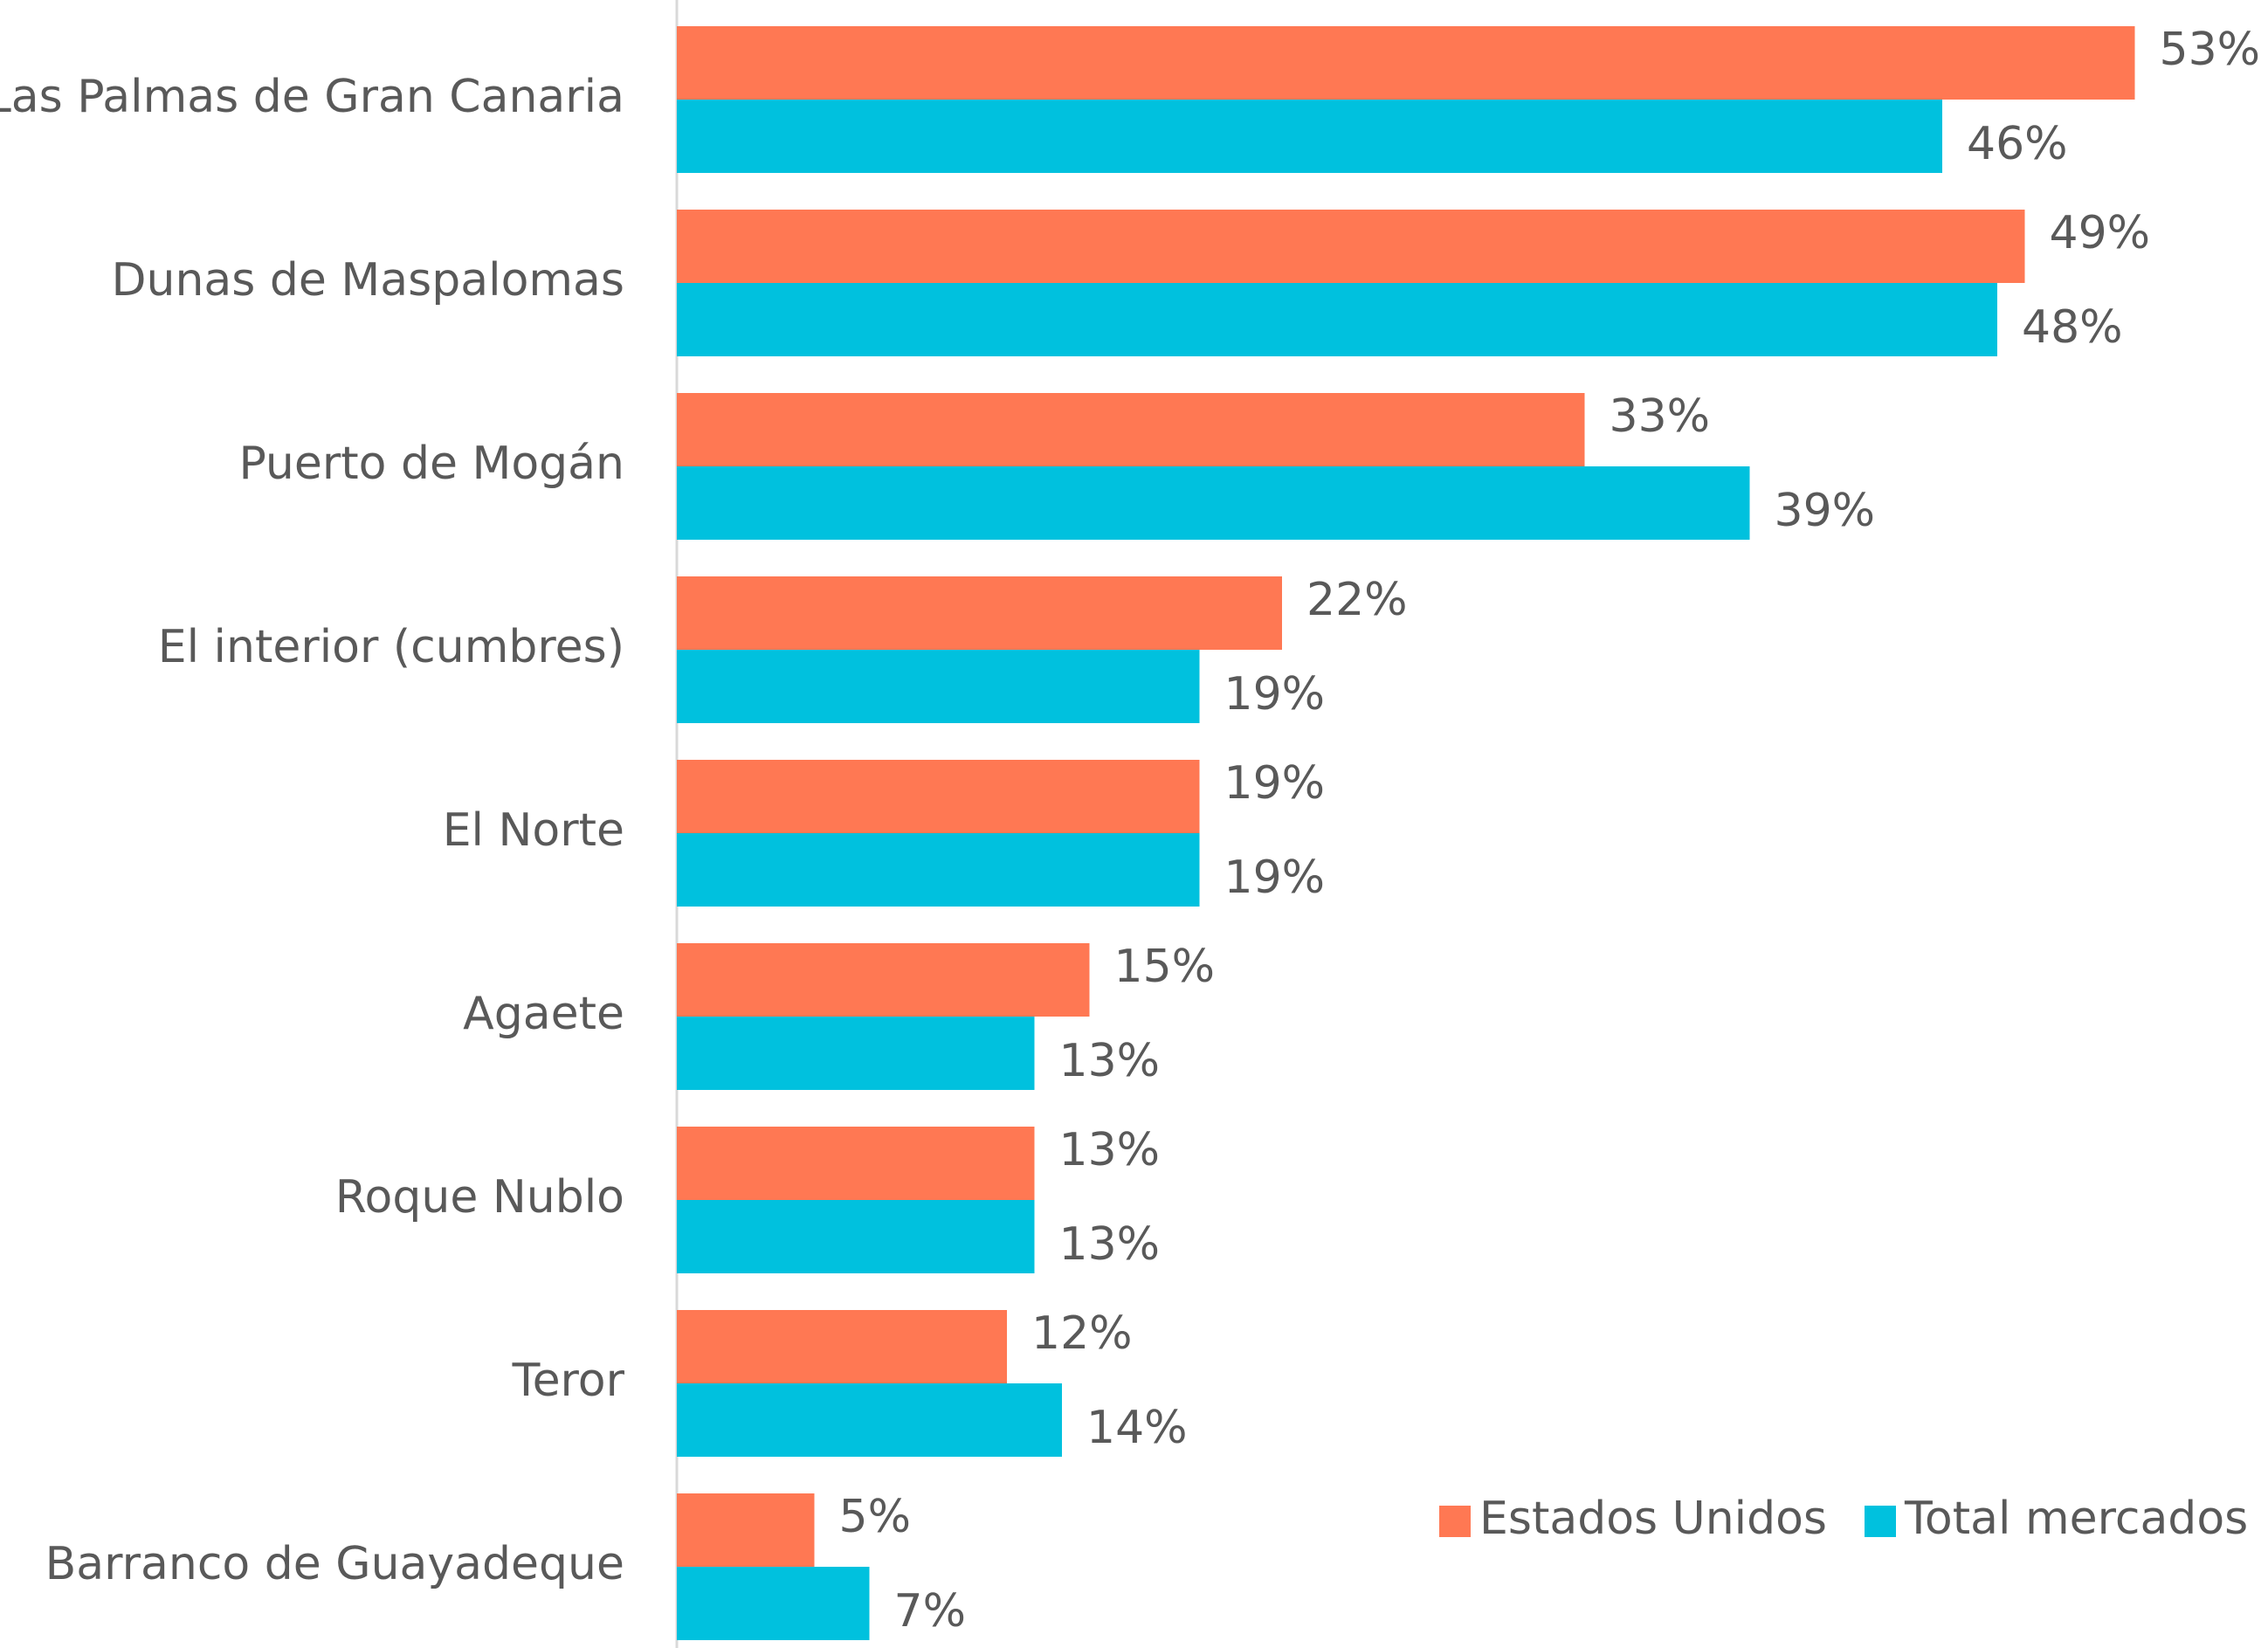  What do you see at coordinates (1660, 416) in the screenshot?
I see `value-label: 33%` at bounding box center [1660, 416].